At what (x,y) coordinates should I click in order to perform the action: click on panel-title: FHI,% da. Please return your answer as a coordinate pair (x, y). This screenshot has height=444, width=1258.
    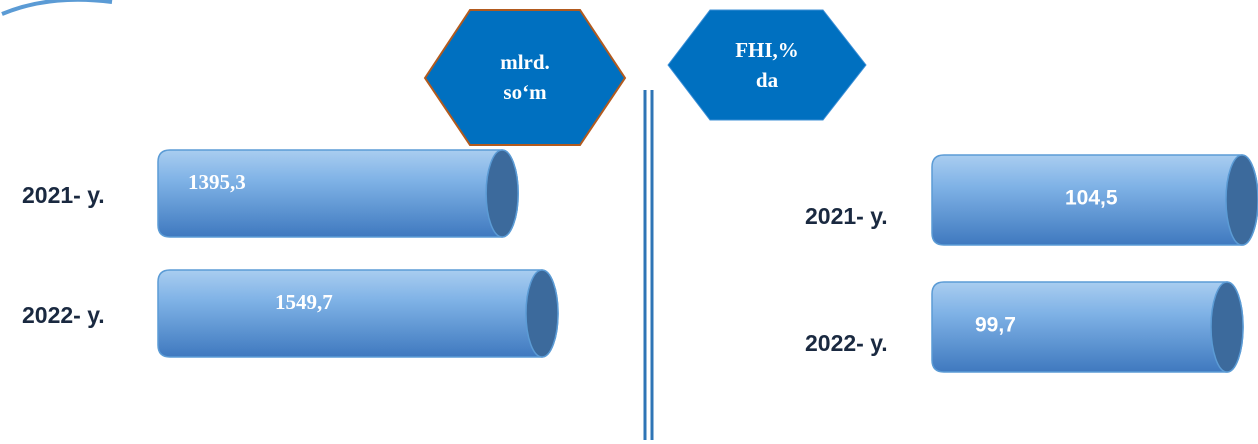
    Looking at the image, I should click on (767, 65).